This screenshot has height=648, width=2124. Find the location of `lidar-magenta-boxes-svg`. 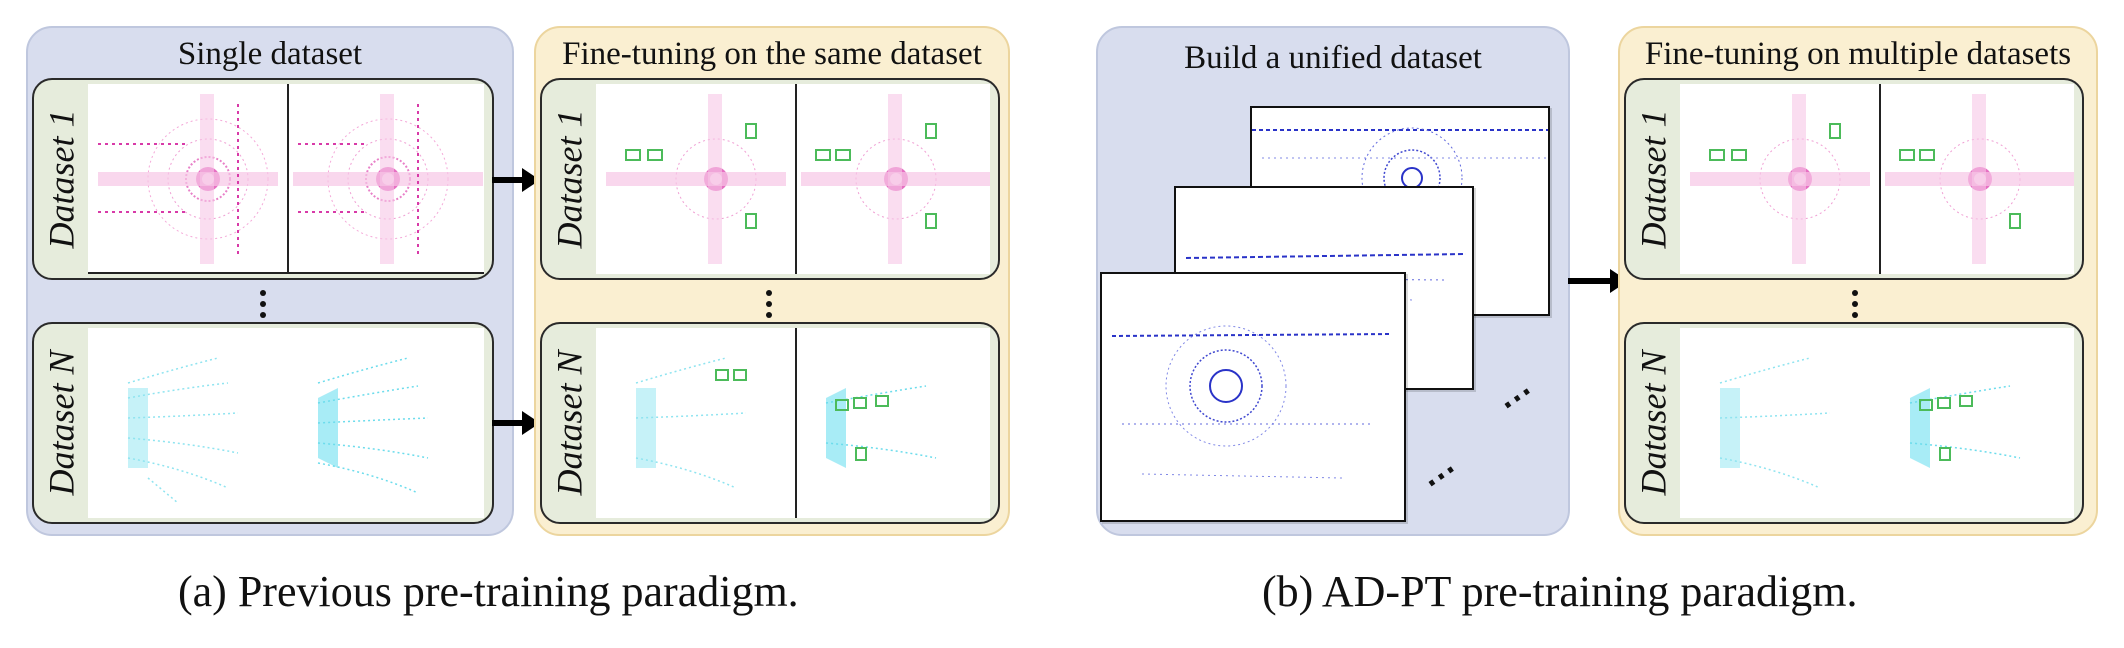

lidar-magenta-boxes-svg is located at coordinates (798, 179).